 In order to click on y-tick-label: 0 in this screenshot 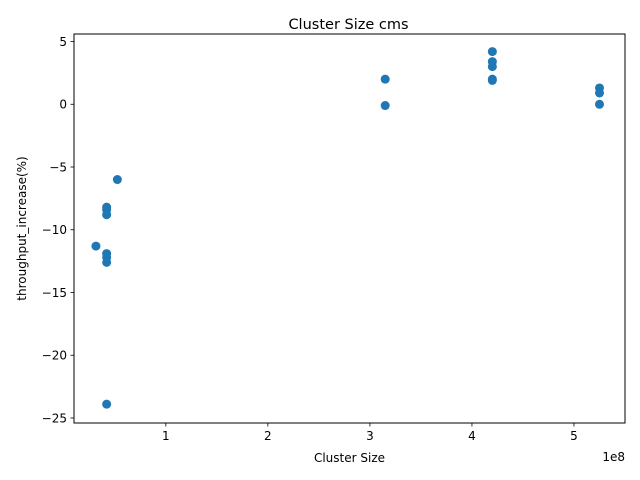, I will do `click(63, 105)`.